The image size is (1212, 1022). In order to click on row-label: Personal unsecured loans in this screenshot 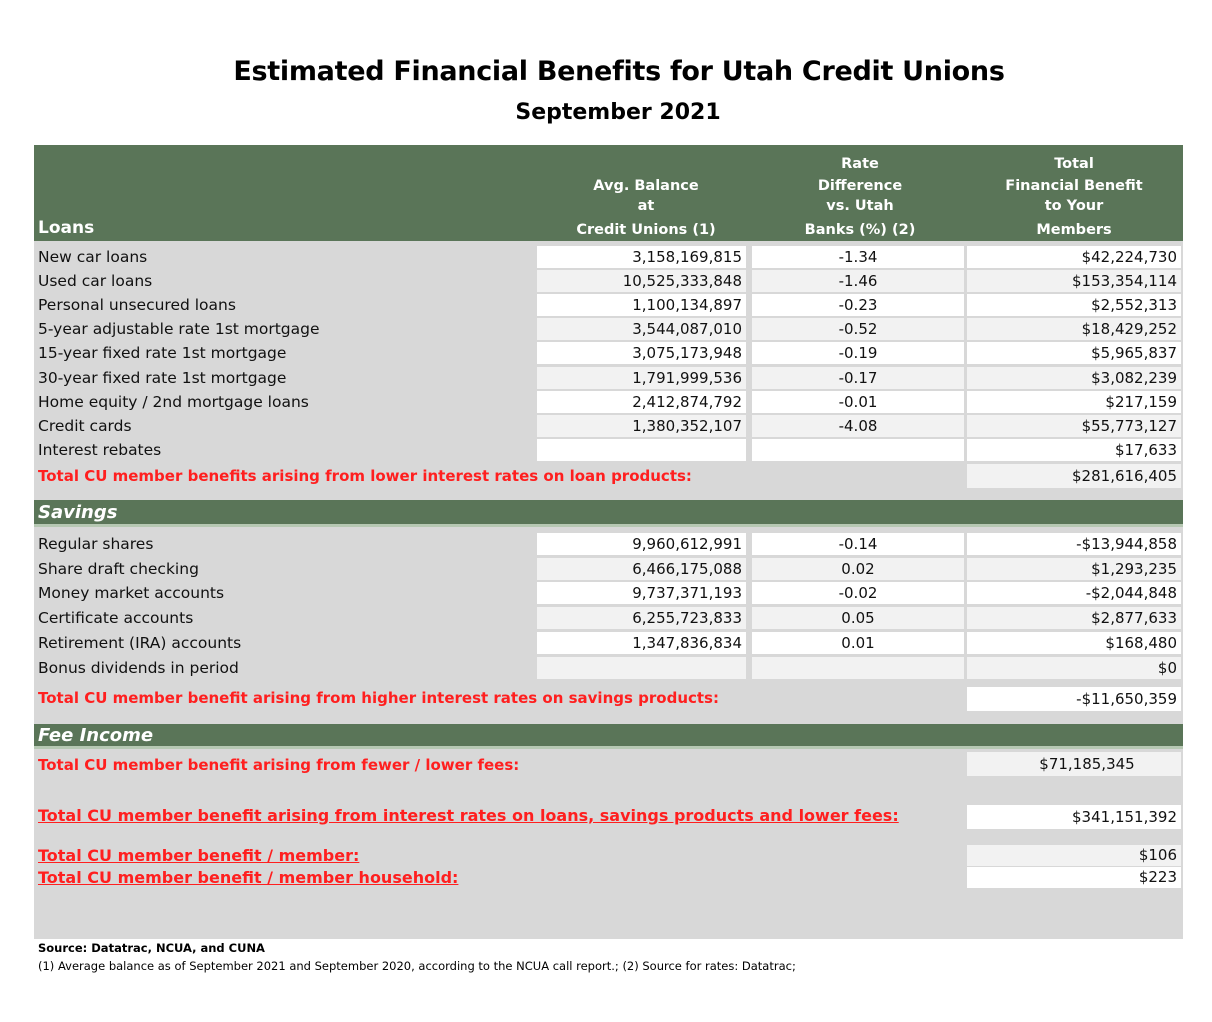, I will do `click(137, 305)`.